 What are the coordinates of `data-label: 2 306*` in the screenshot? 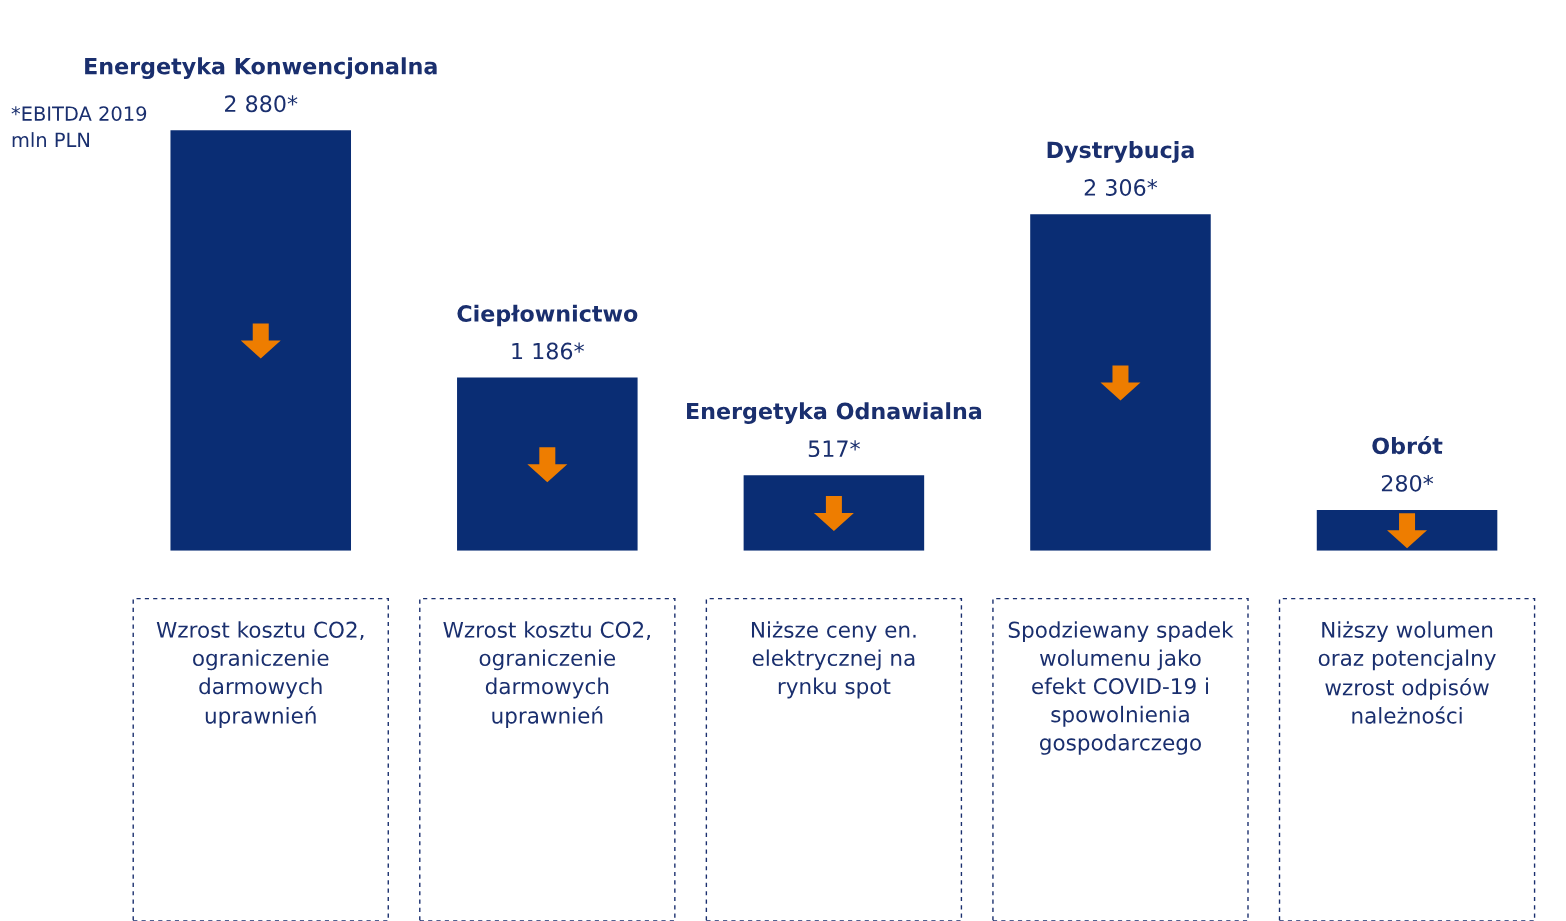 It's located at (1121, 187).